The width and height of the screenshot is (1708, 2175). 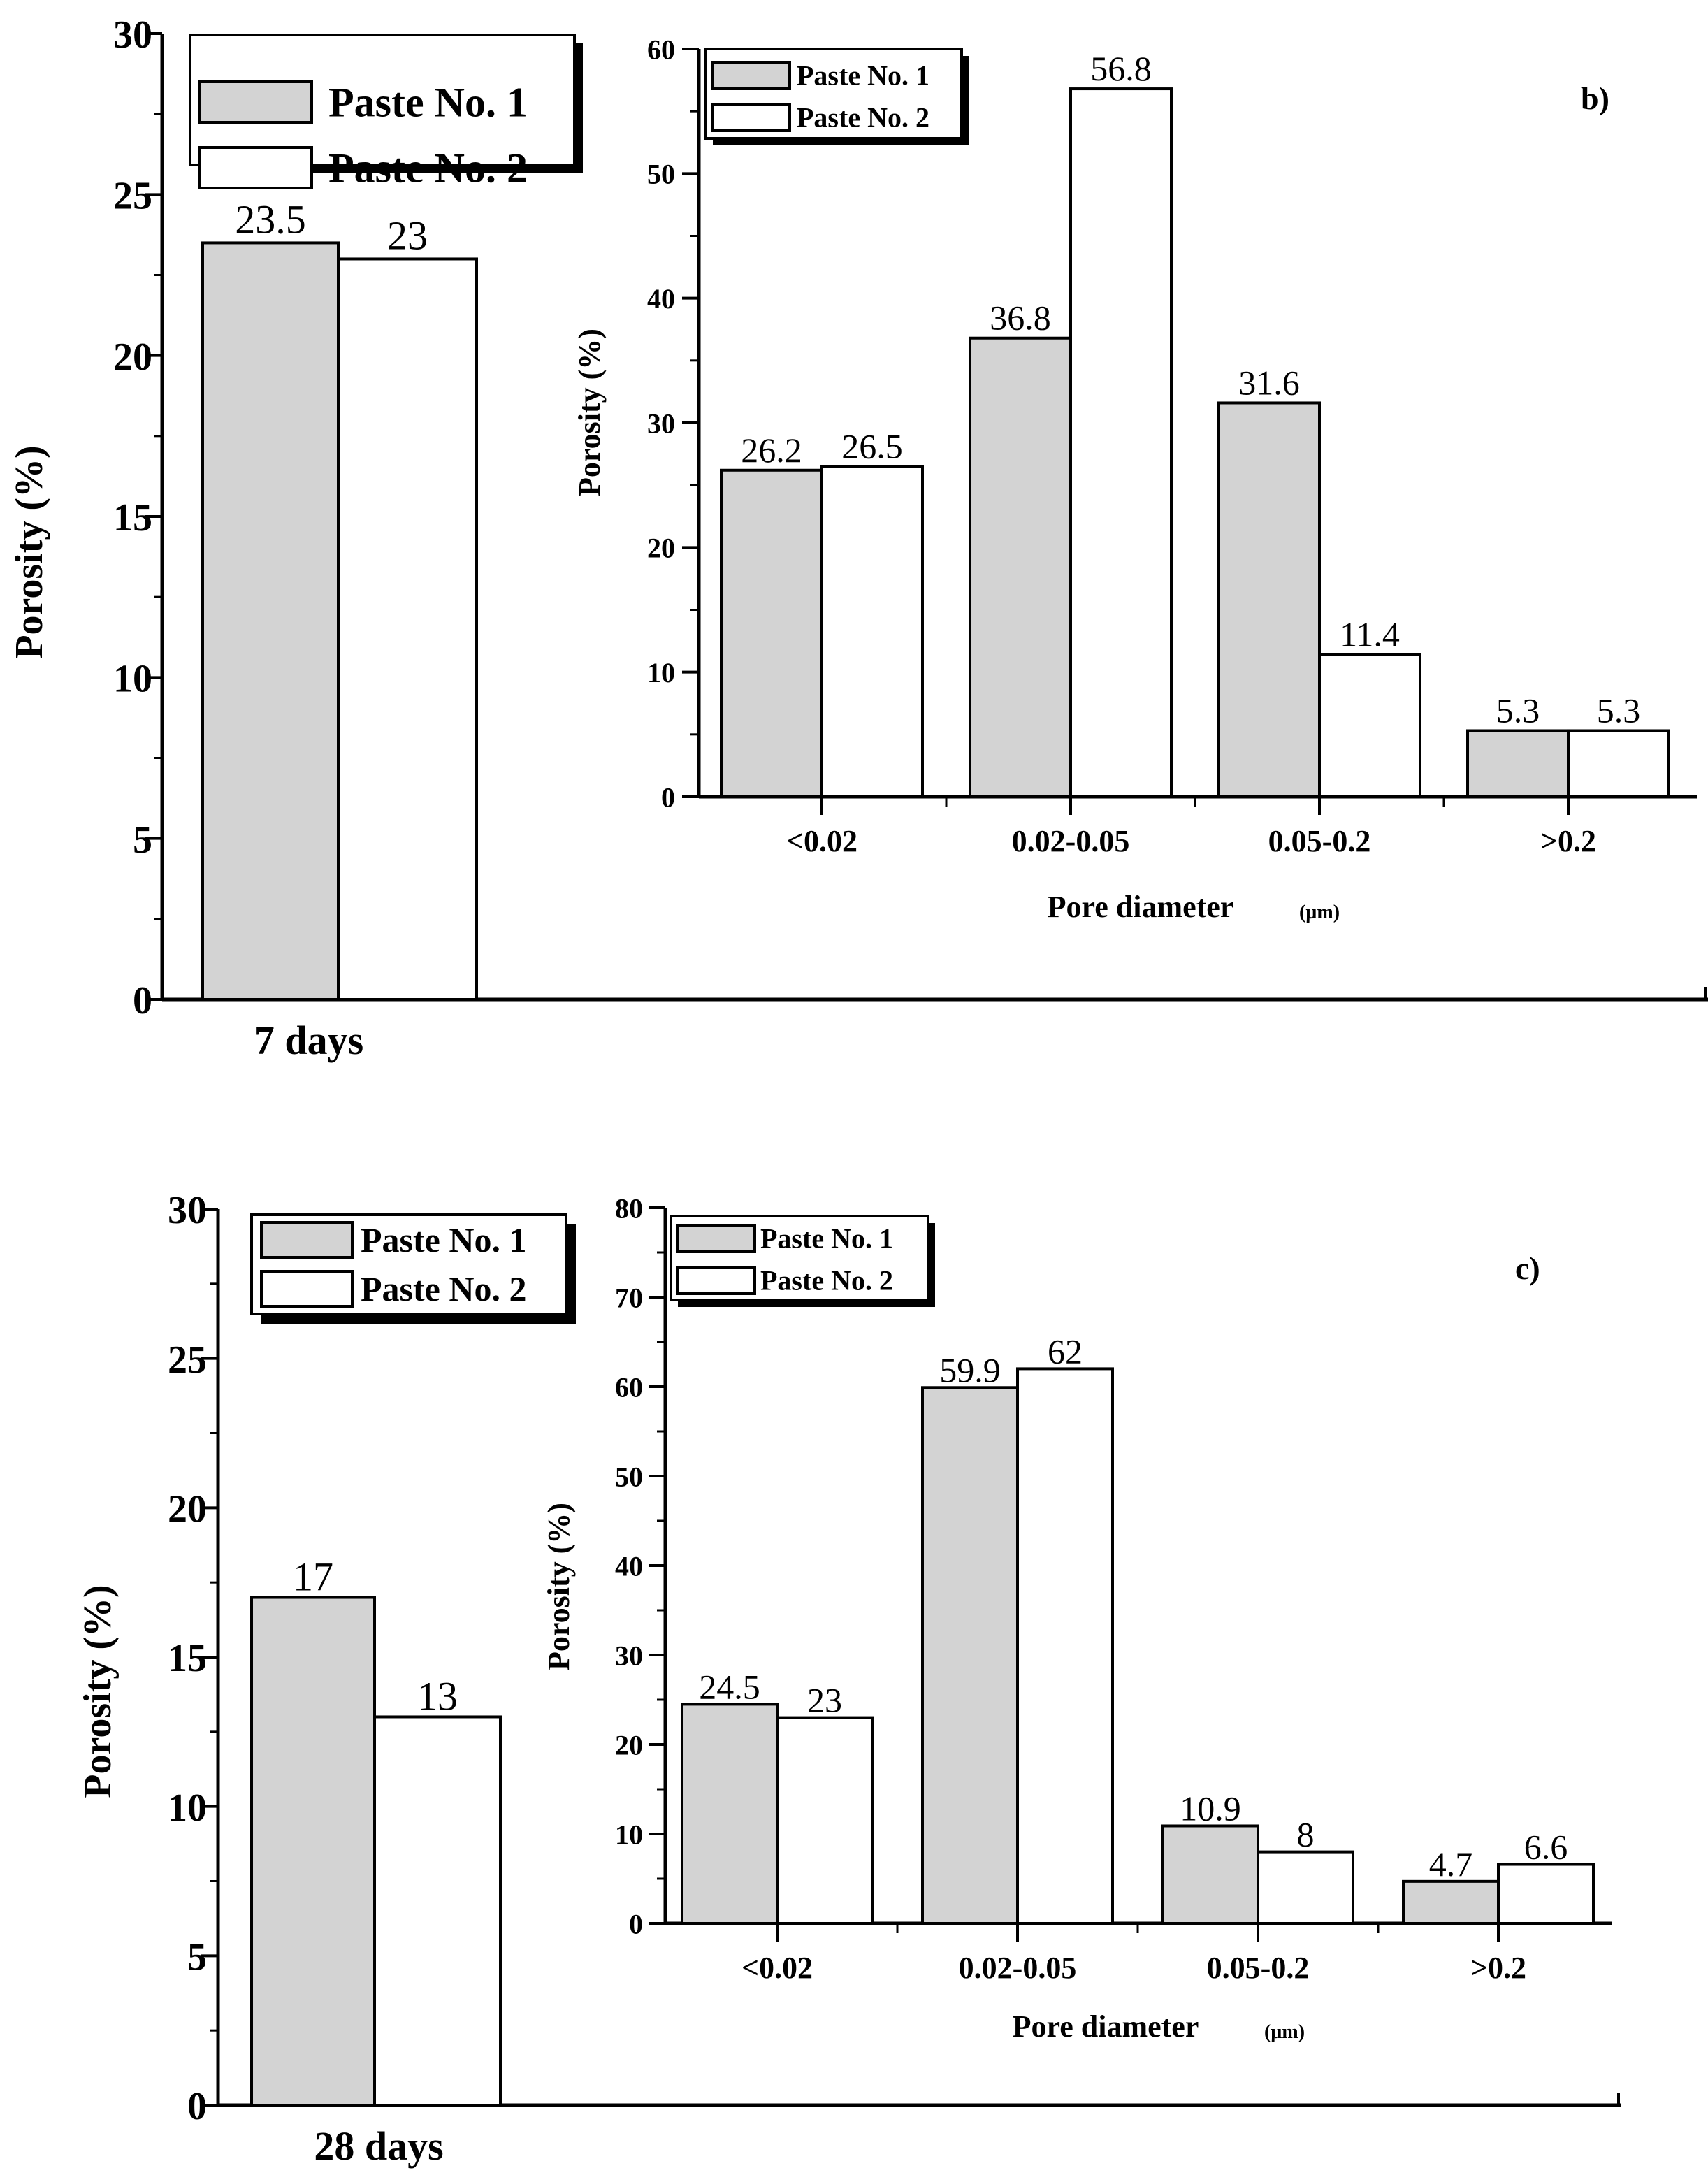 I want to click on value-label: 6.6, so click(x=1546, y=1847).